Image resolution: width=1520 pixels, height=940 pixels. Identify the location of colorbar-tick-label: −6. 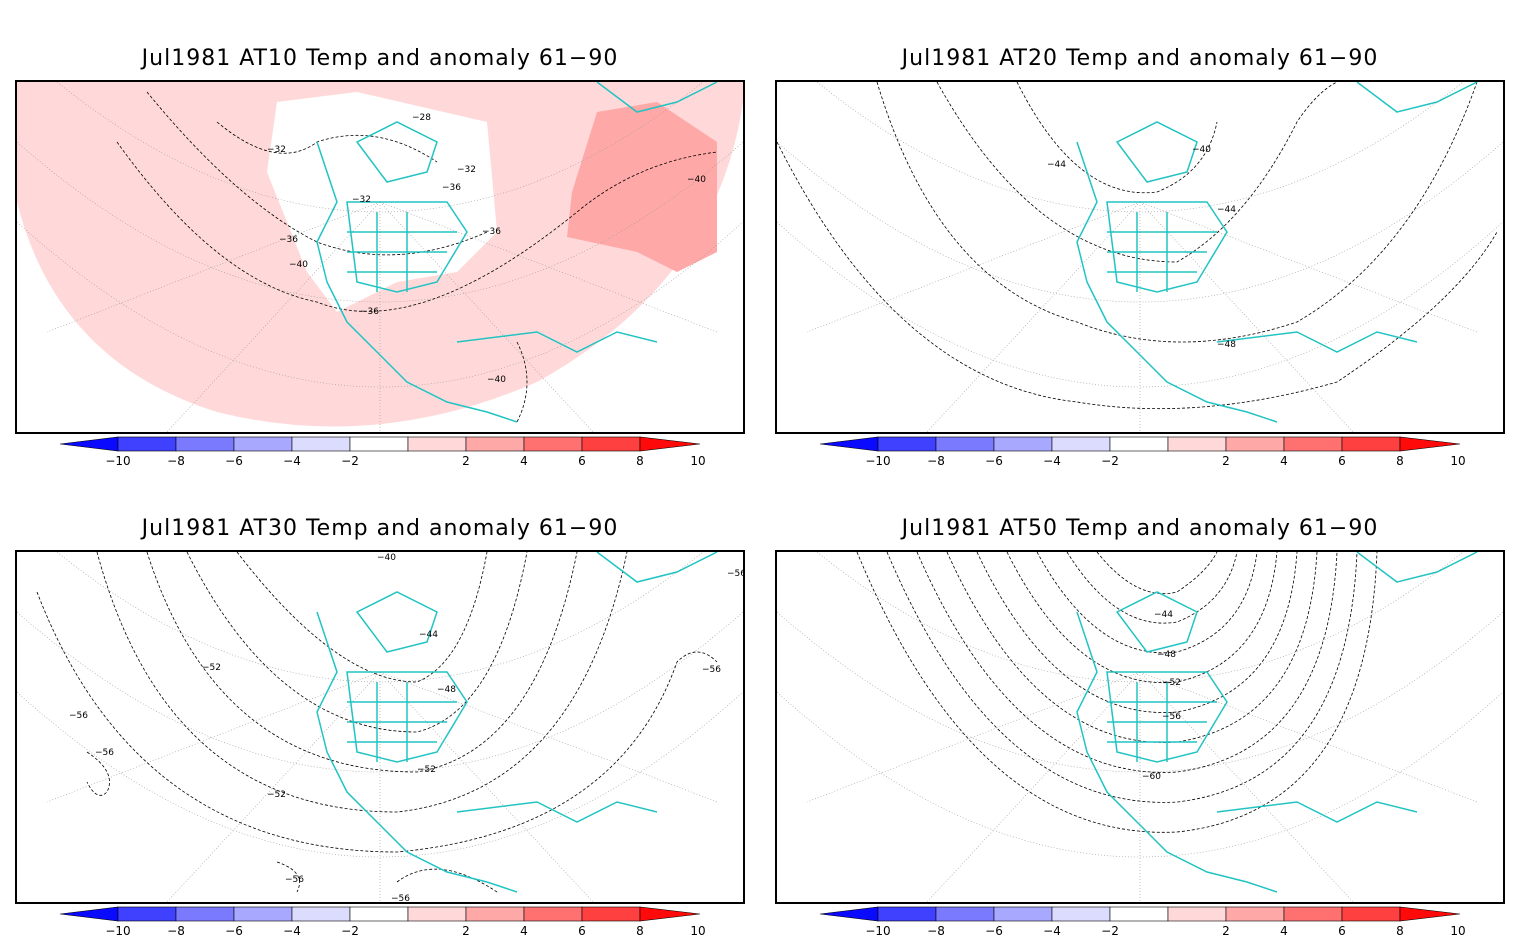
(994, 461).